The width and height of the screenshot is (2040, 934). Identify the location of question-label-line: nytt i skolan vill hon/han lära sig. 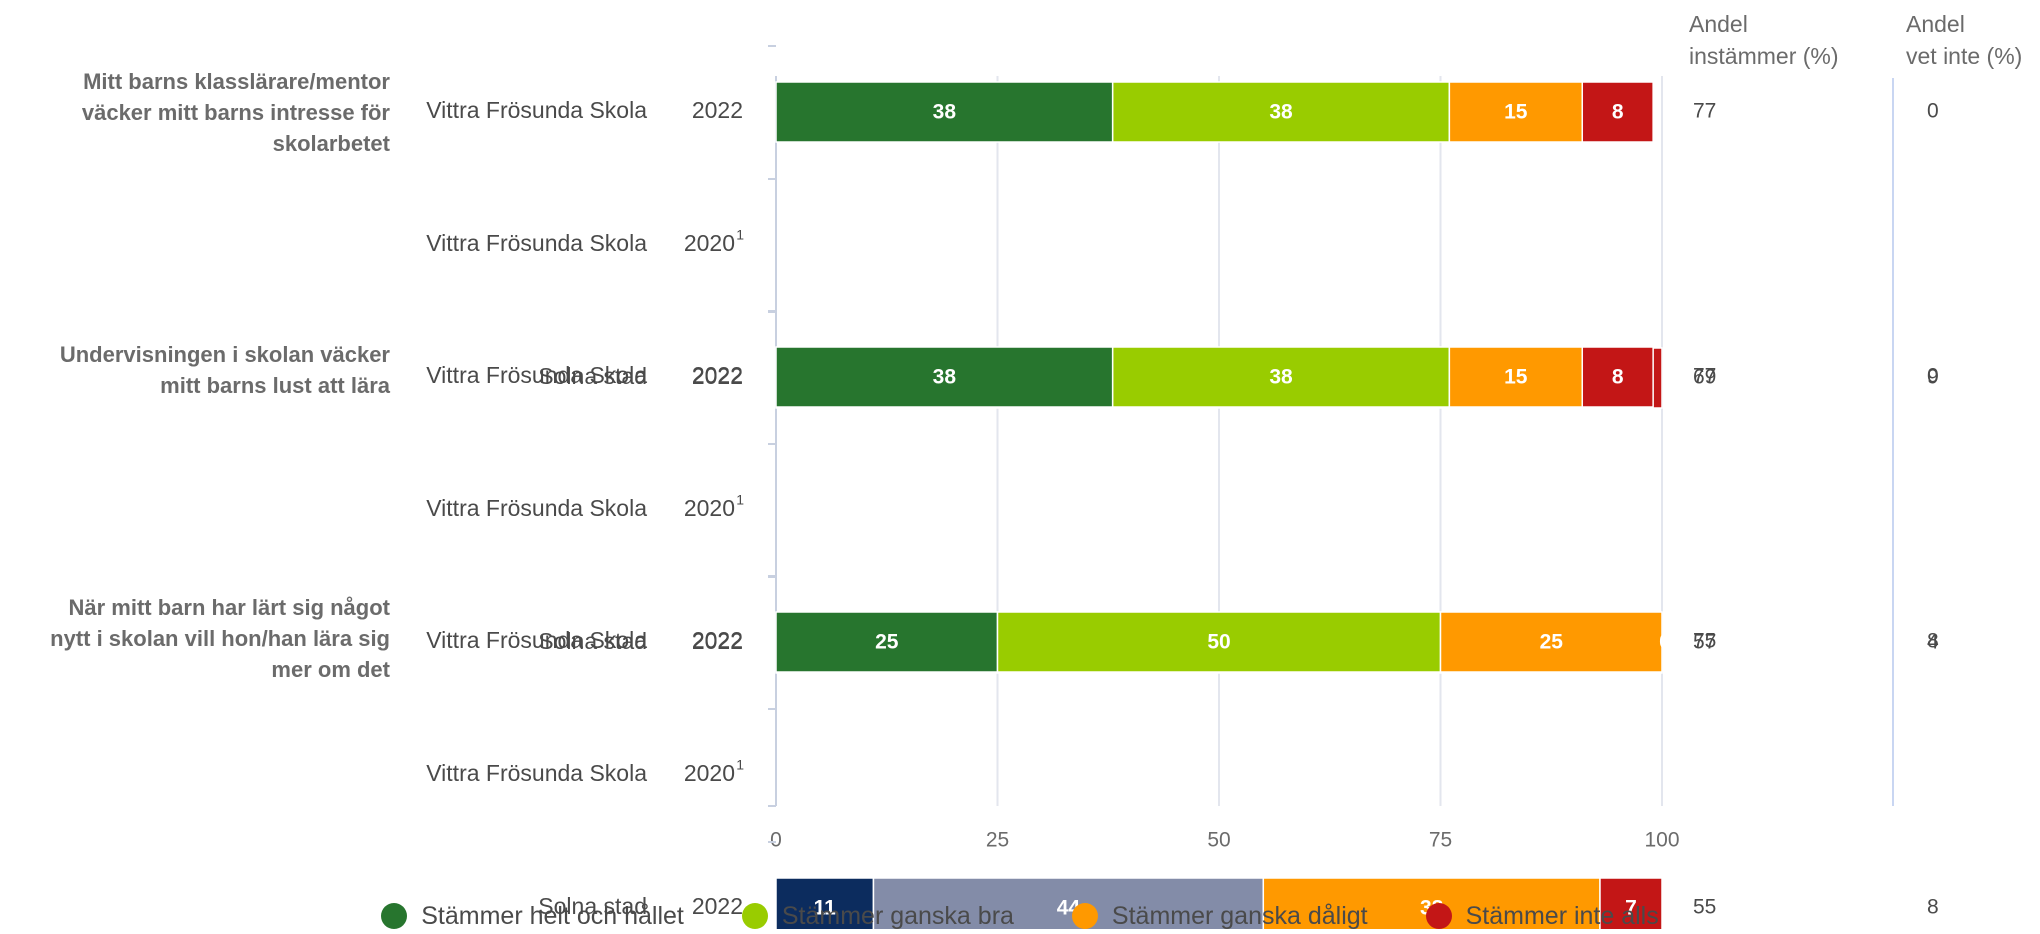
(220, 638).